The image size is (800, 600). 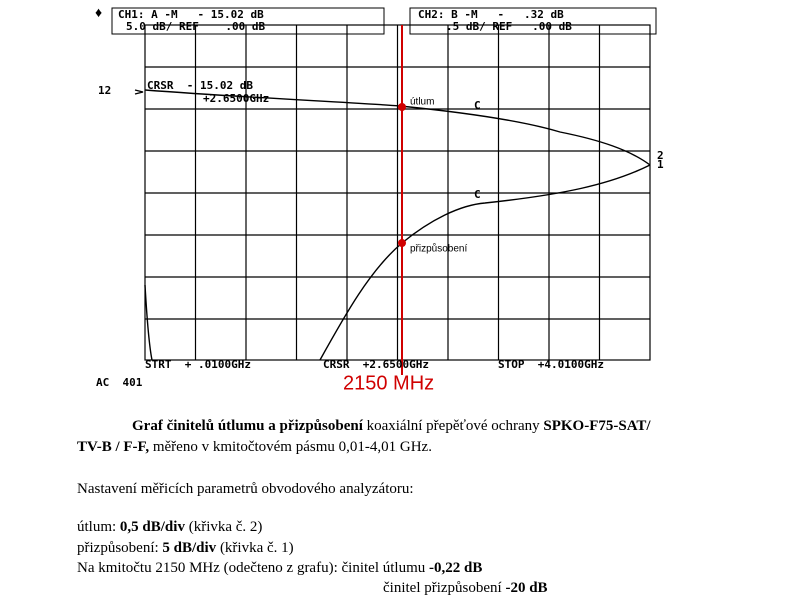 I want to click on ch1-box, so click(x=248, y=21).